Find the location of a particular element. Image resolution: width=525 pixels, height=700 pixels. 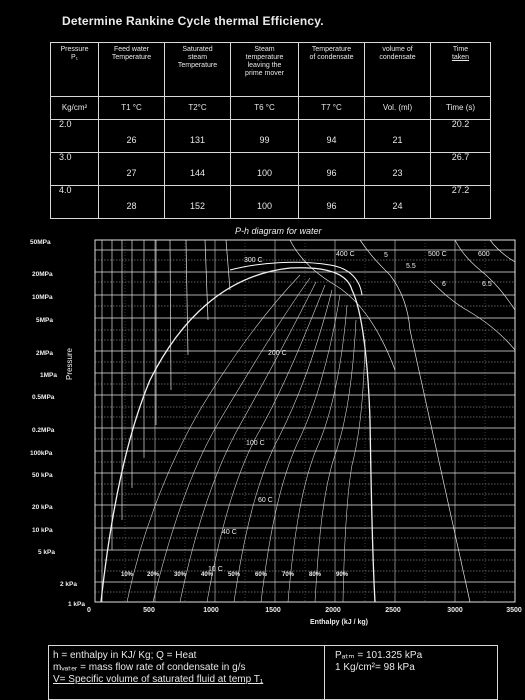

entropy-label: 6 is located at coordinates (444, 284).